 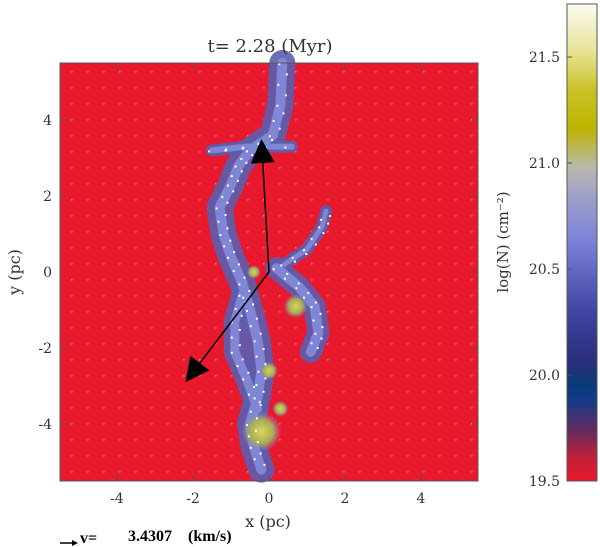 What do you see at coordinates (45, 349) in the screenshot?
I see `y-tick-label: -2` at bounding box center [45, 349].